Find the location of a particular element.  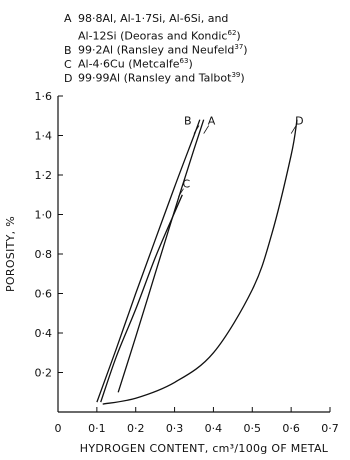

legend-text: 99·99Al (Ransley and Talbot is located at coordinates (155, 78).